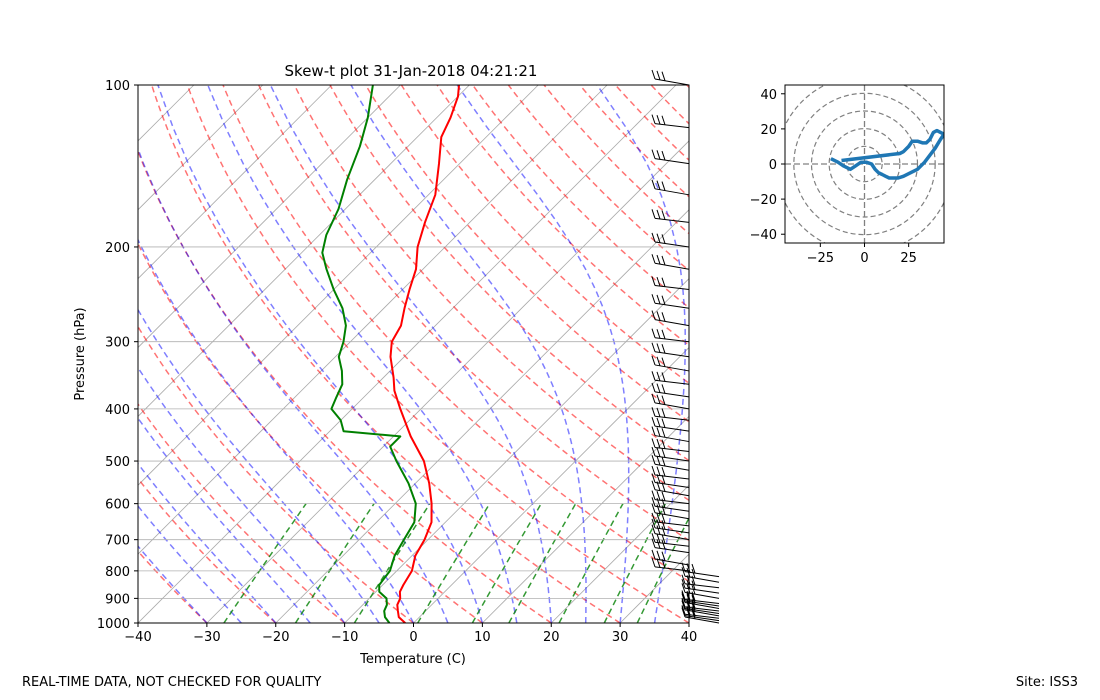 The width and height of the screenshot is (1100, 700). Describe the element at coordinates (413, 637) in the screenshot. I see `x-tick-label: 0` at that location.